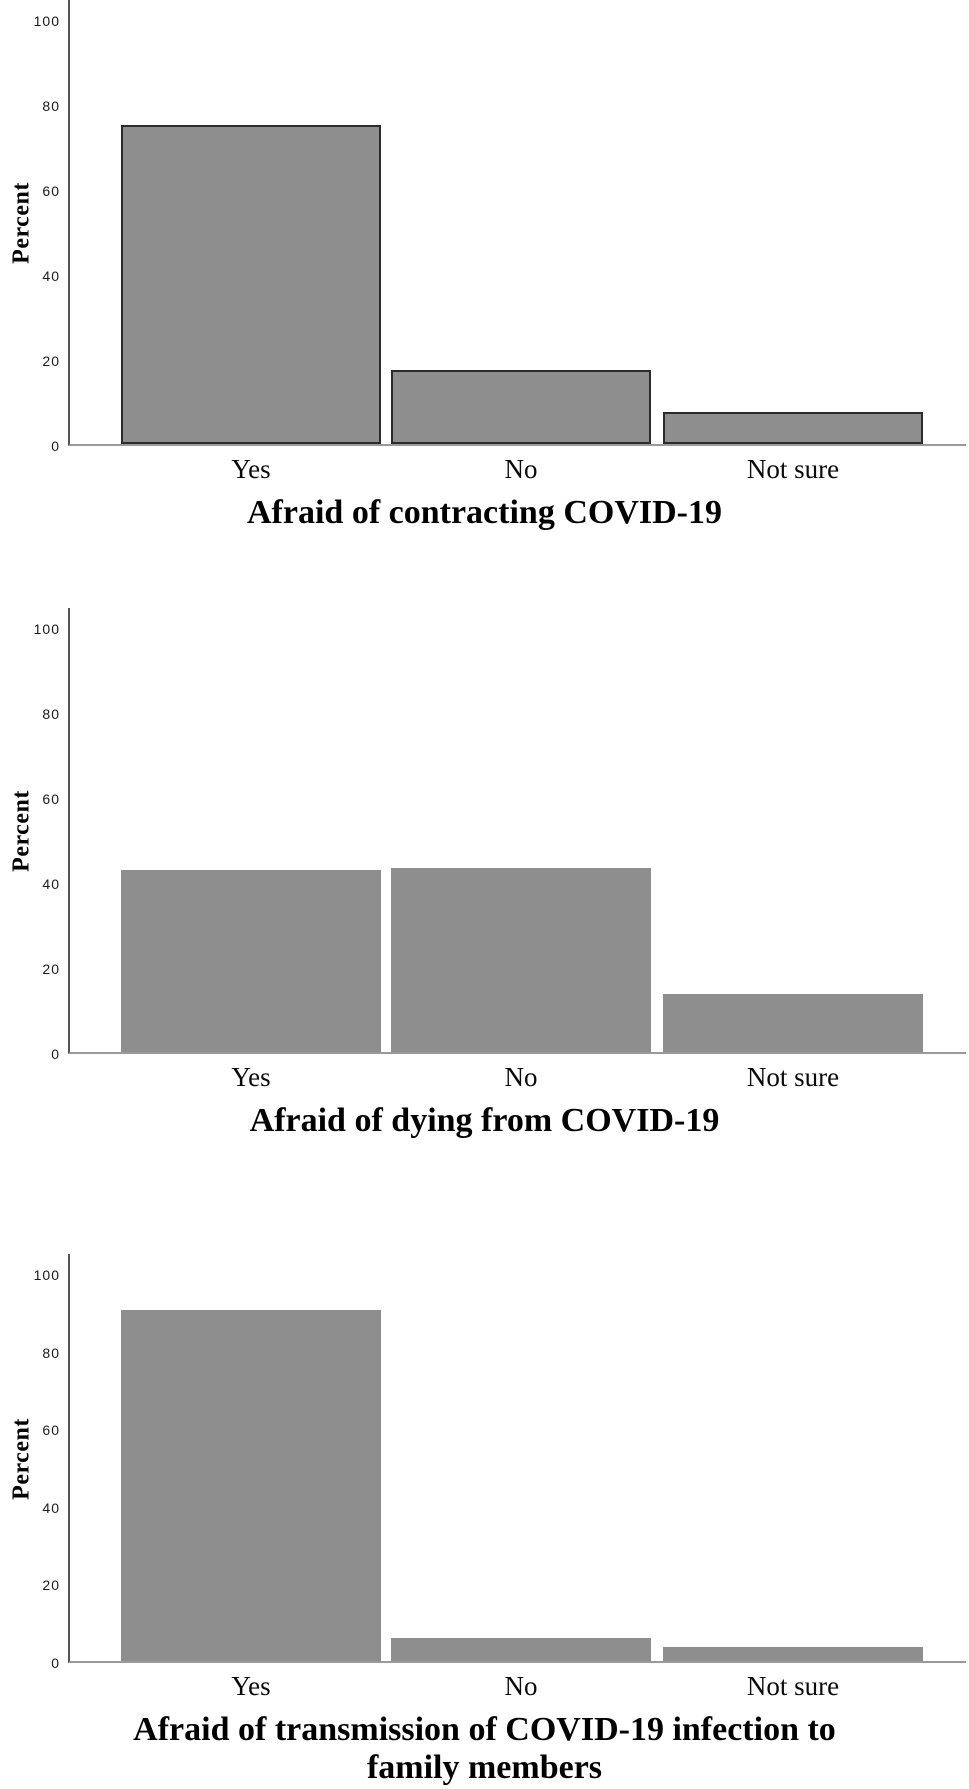 The image size is (969, 1789). What do you see at coordinates (484, 512) in the screenshot?
I see `chart-title: Afraid of contracting COVID-19` at bounding box center [484, 512].